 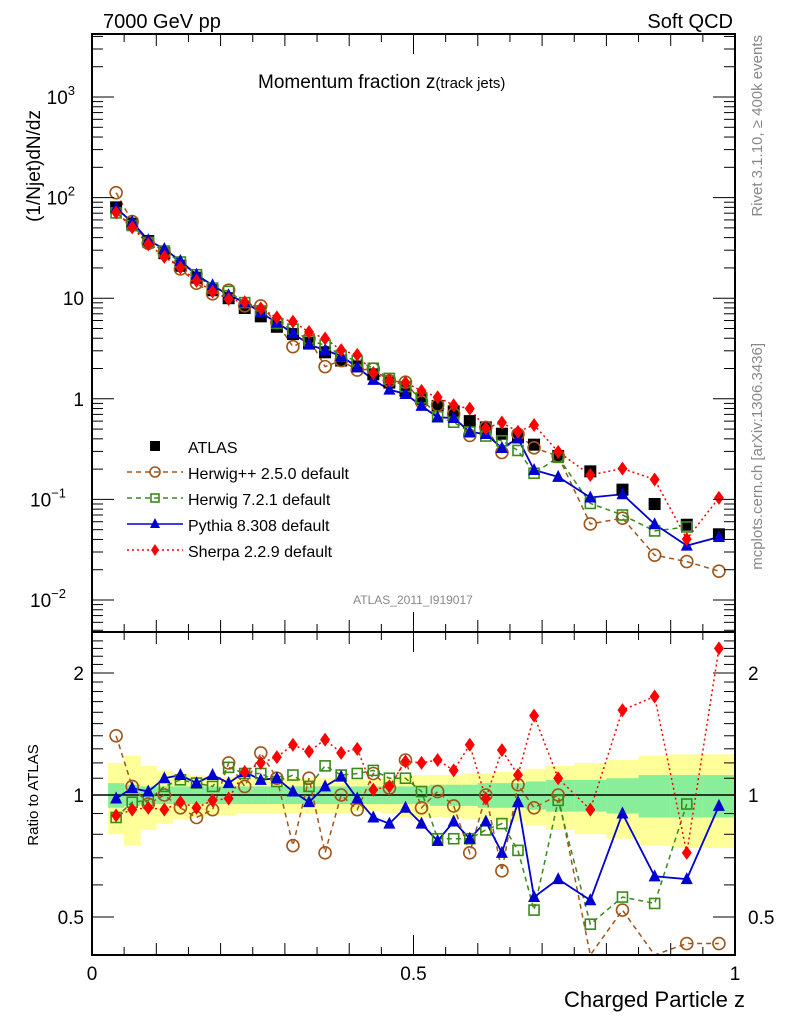 I want to click on y-tick-label: 10−2, so click(x=48, y=599).